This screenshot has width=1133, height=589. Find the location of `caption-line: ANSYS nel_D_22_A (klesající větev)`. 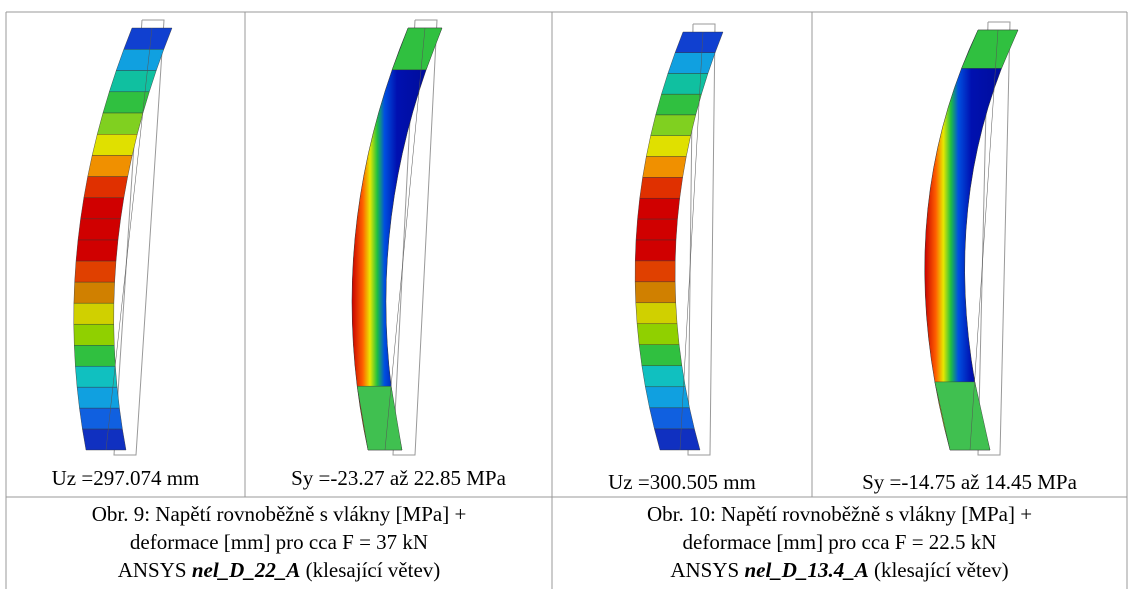

caption-line: ANSYS nel_D_22_A (klesající větev) is located at coordinates (279, 570).